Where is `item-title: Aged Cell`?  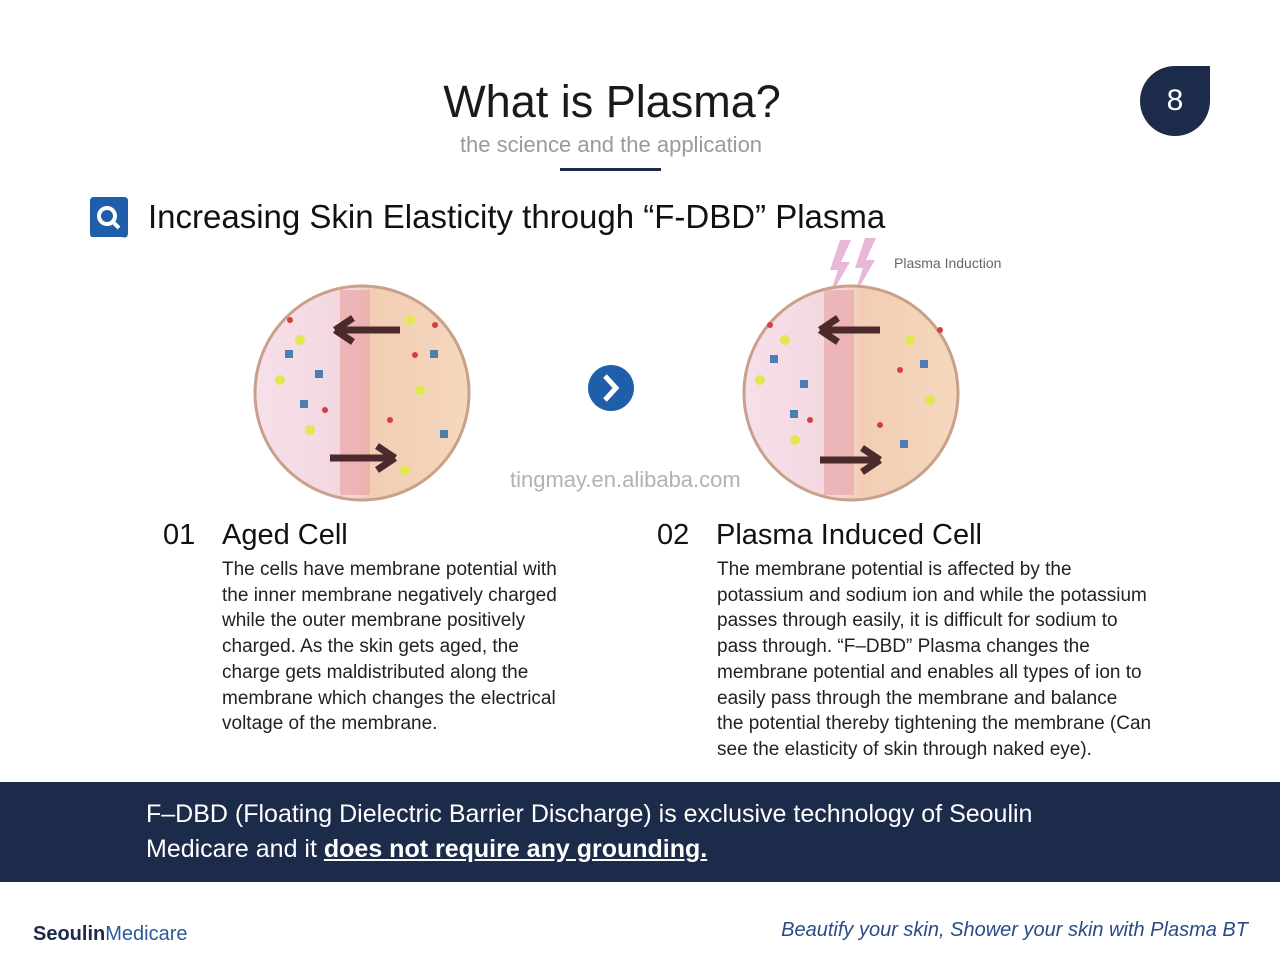 item-title: Aged Cell is located at coordinates (285, 535).